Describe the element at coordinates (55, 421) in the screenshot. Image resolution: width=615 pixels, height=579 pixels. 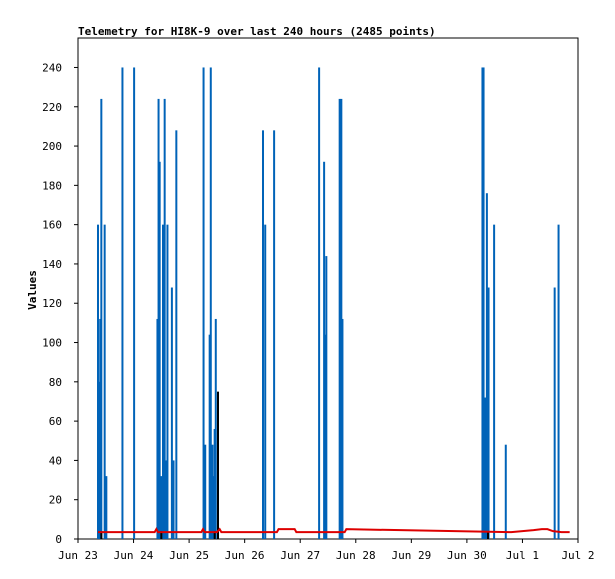
I see `y-tick-label: 60` at that location.